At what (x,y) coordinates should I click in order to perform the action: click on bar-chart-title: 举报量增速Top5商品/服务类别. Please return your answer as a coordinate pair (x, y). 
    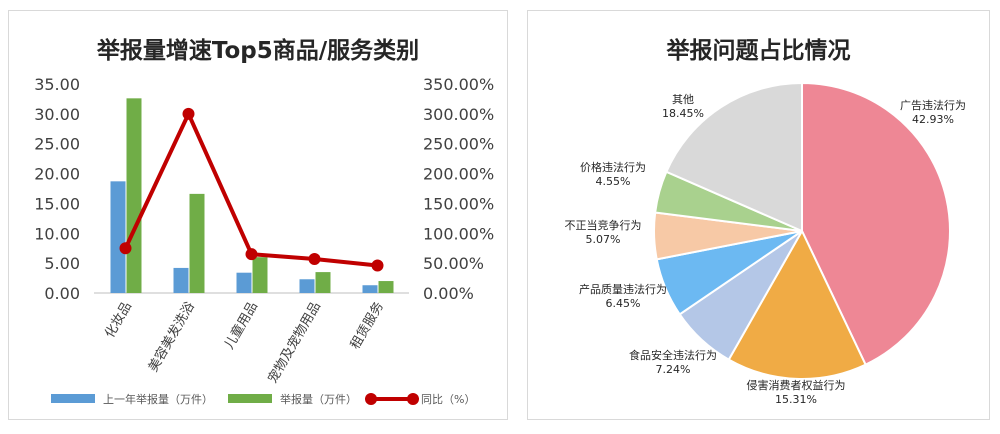
    Looking at the image, I should click on (258, 51).